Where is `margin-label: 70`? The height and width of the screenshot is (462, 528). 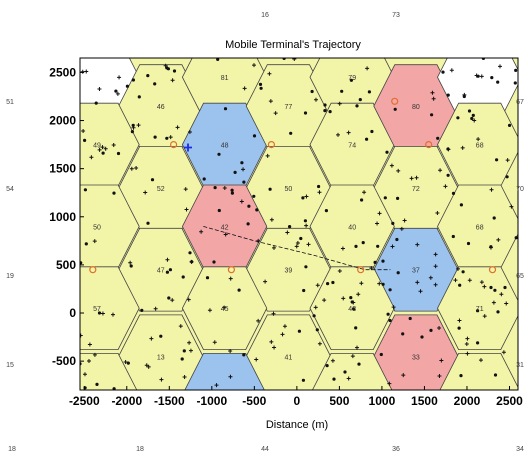
margin-label: 70 is located at coordinates (520, 189).